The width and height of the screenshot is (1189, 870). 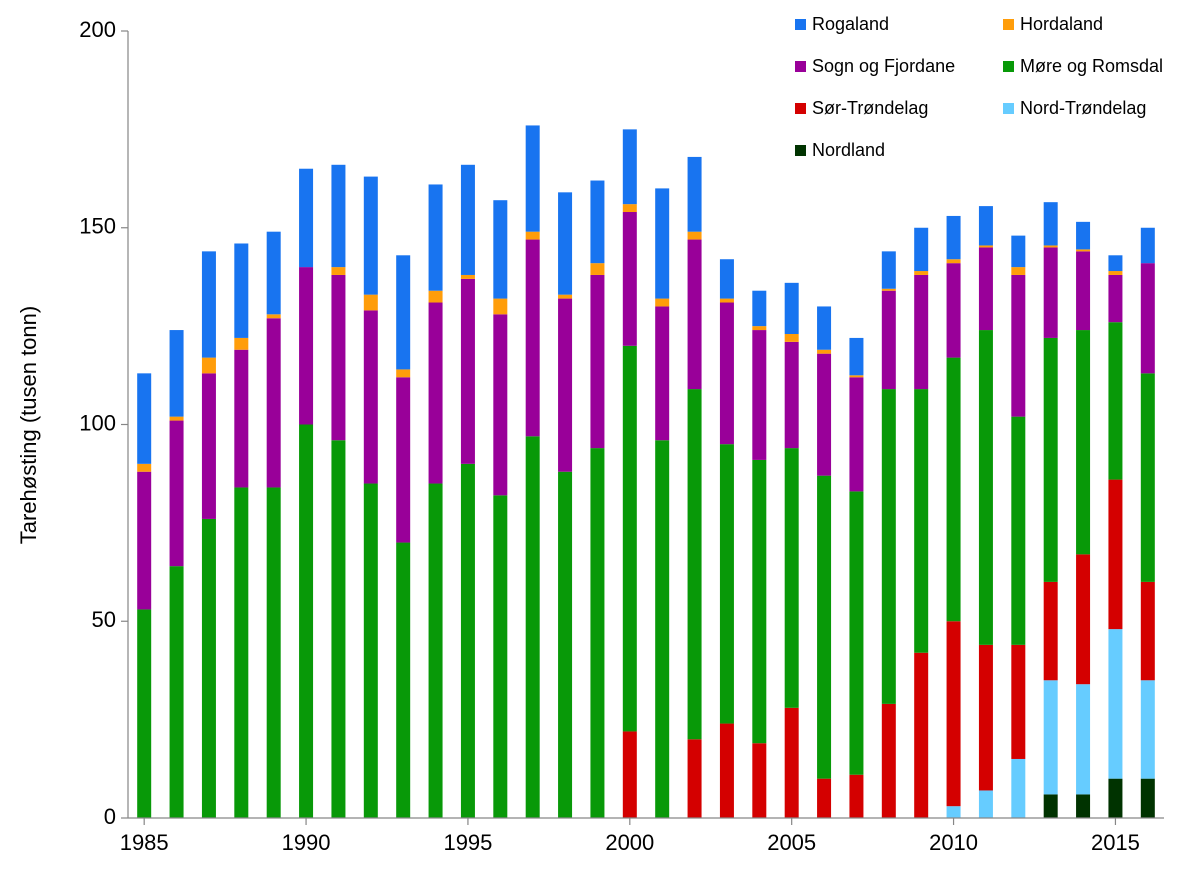 I want to click on y-tick-label: 100, so click(x=97, y=422).